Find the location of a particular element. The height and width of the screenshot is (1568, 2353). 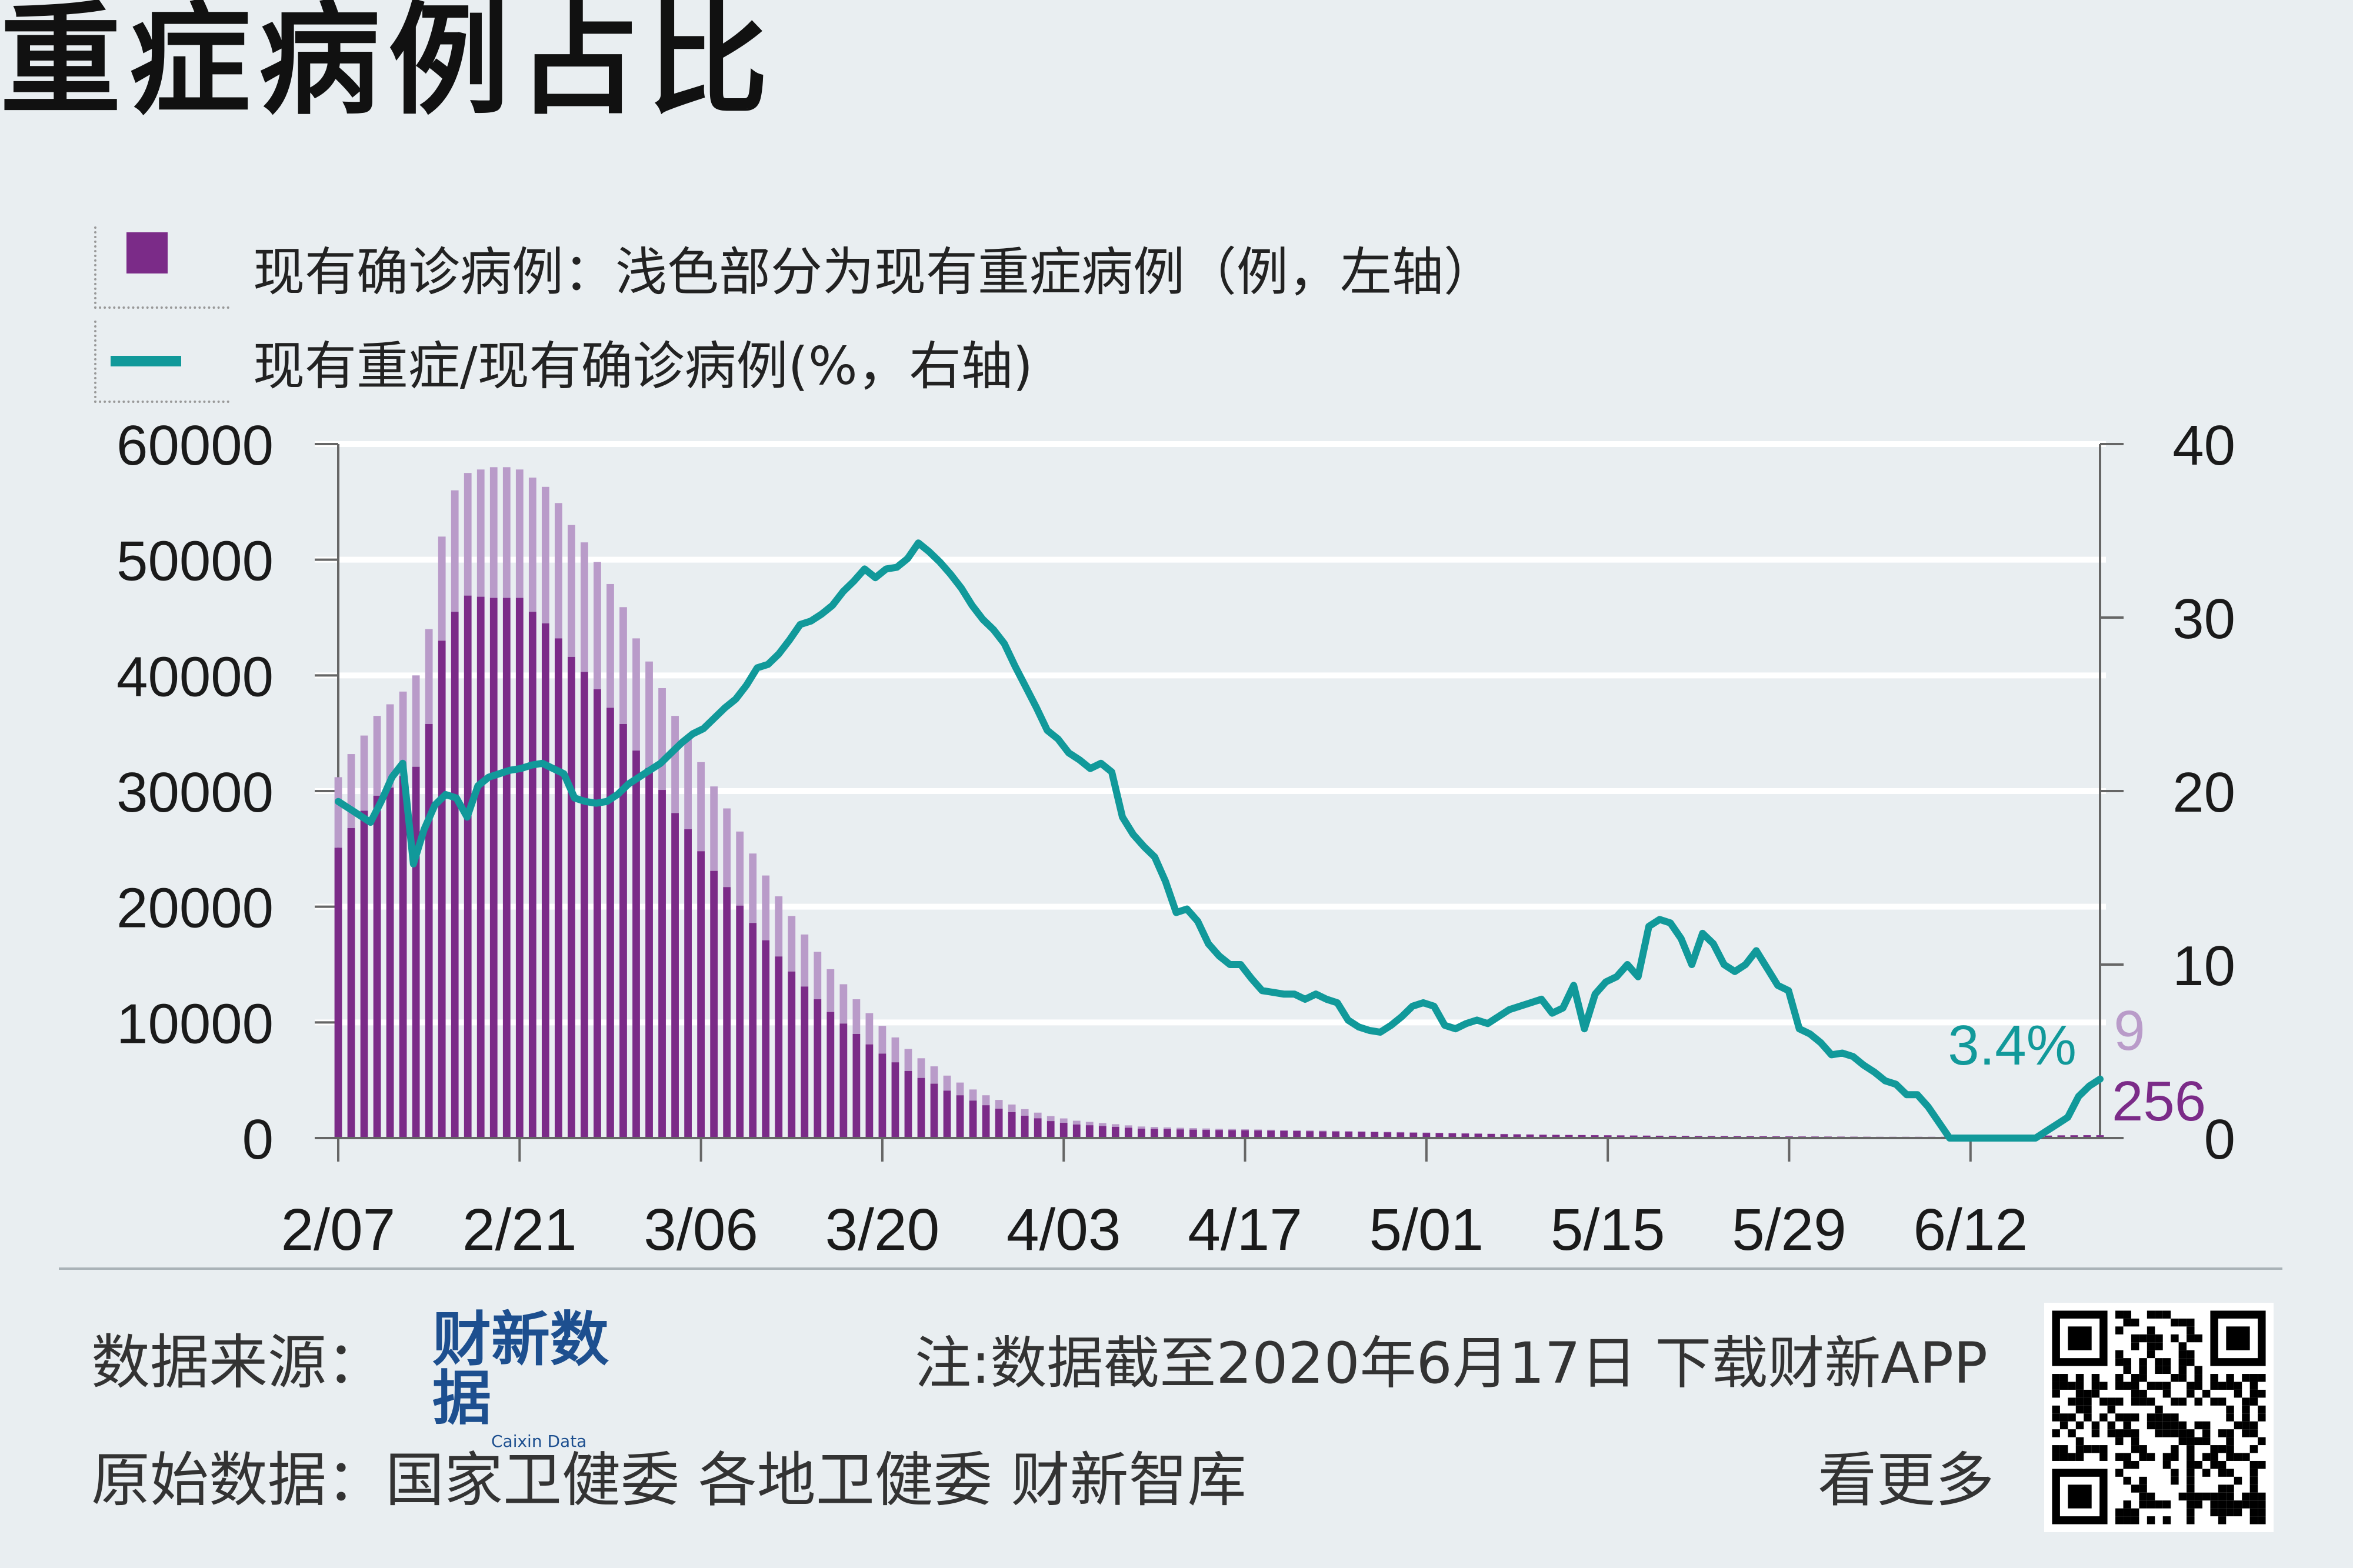

x-tick-label: 5/15 is located at coordinates (1608, 1230).